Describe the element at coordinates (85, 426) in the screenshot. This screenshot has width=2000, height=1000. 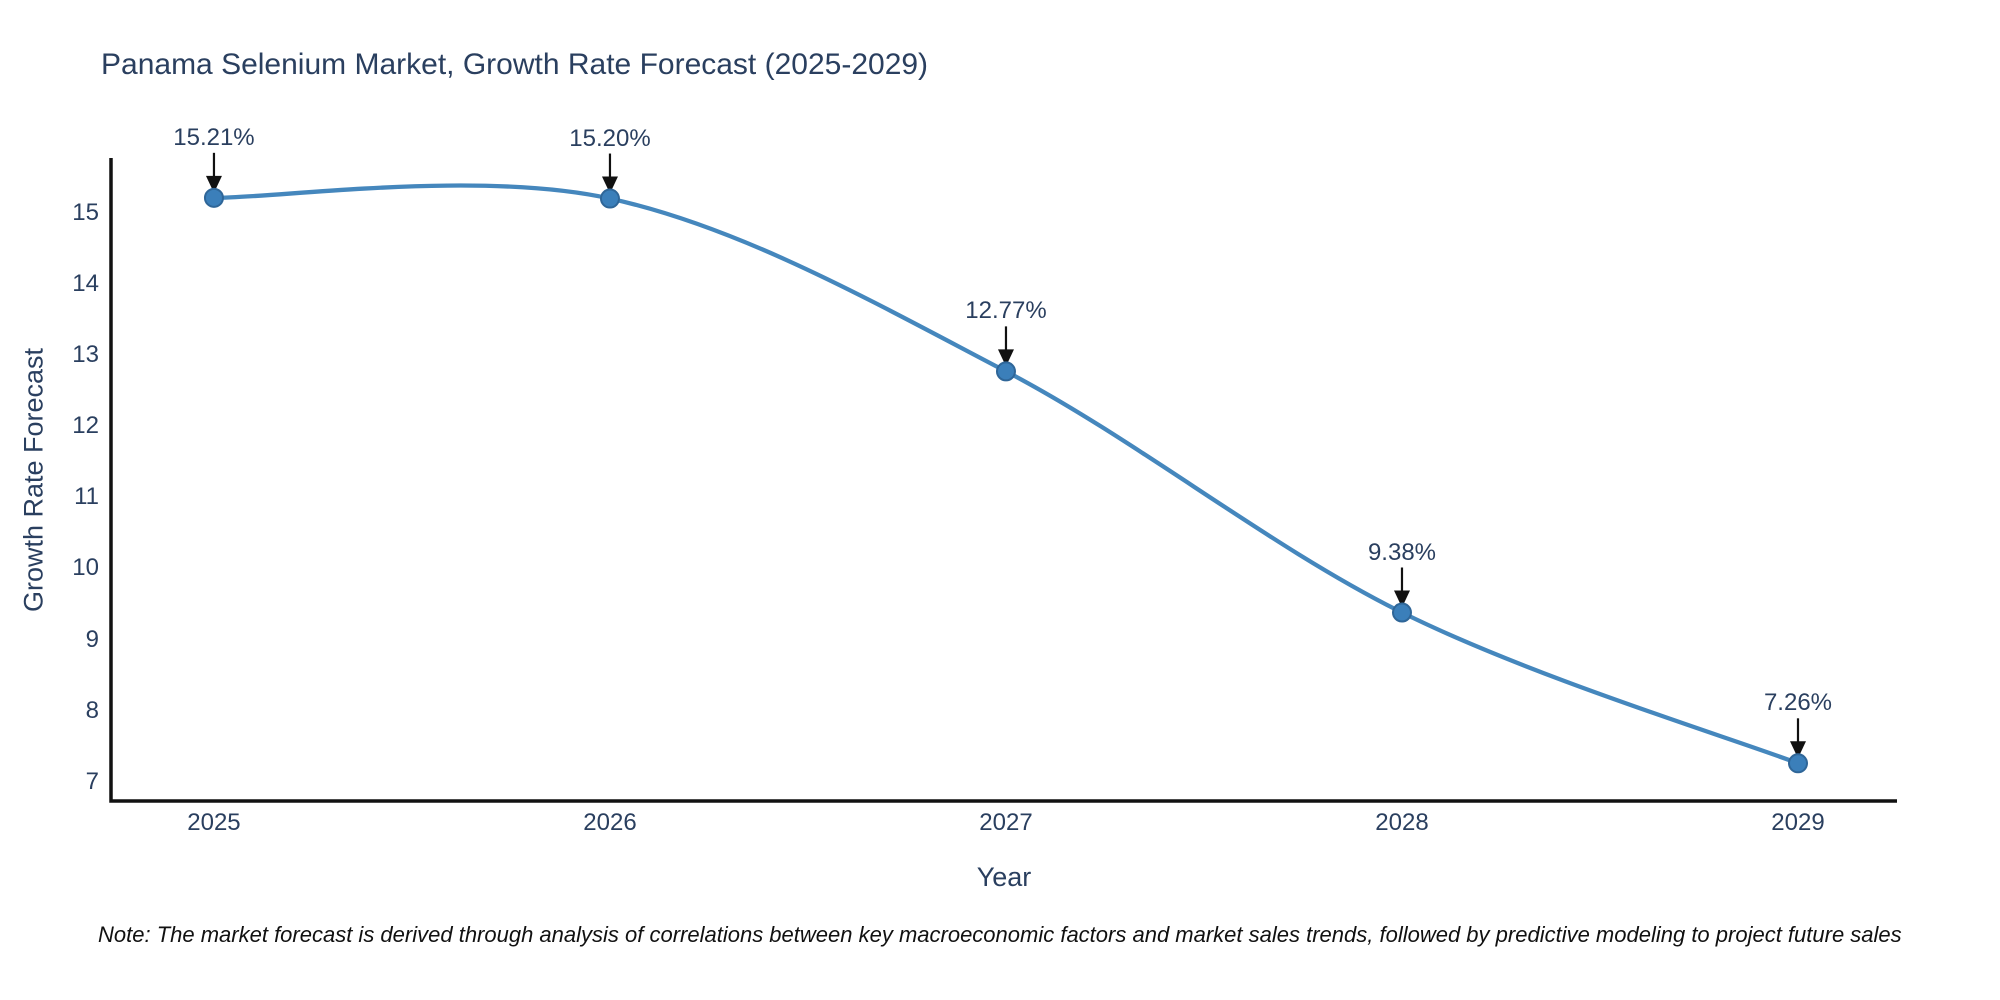
I see `y-tick-label: 12` at that location.